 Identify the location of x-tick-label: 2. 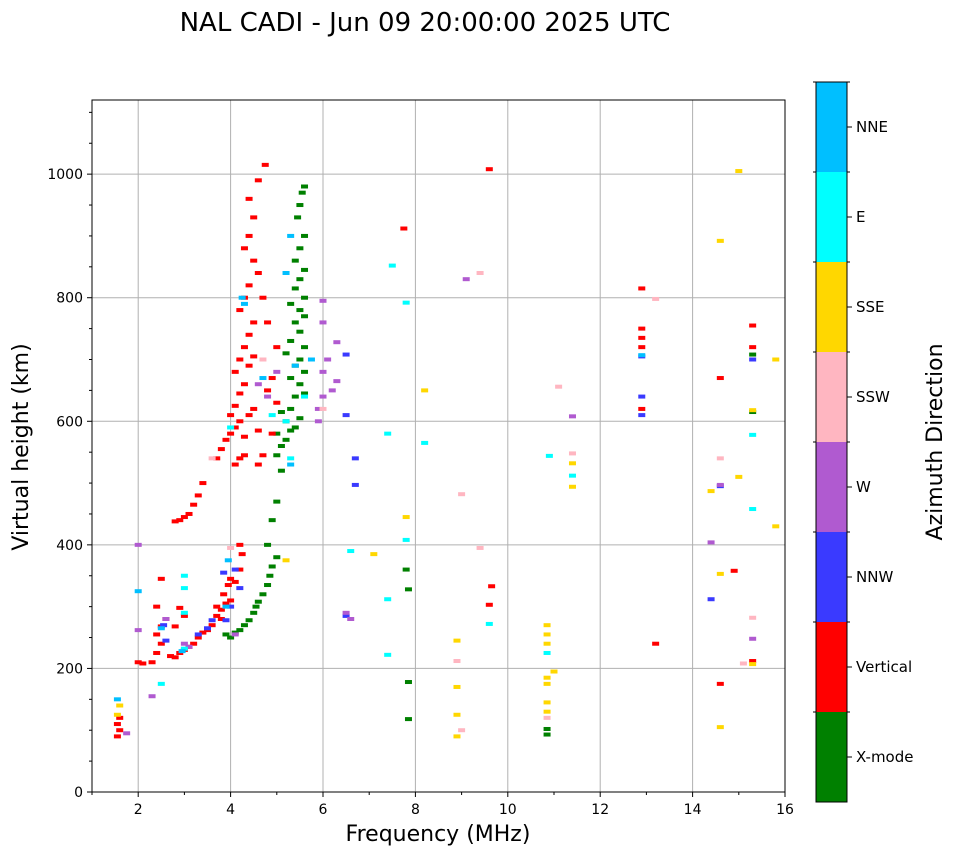
(138, 810).